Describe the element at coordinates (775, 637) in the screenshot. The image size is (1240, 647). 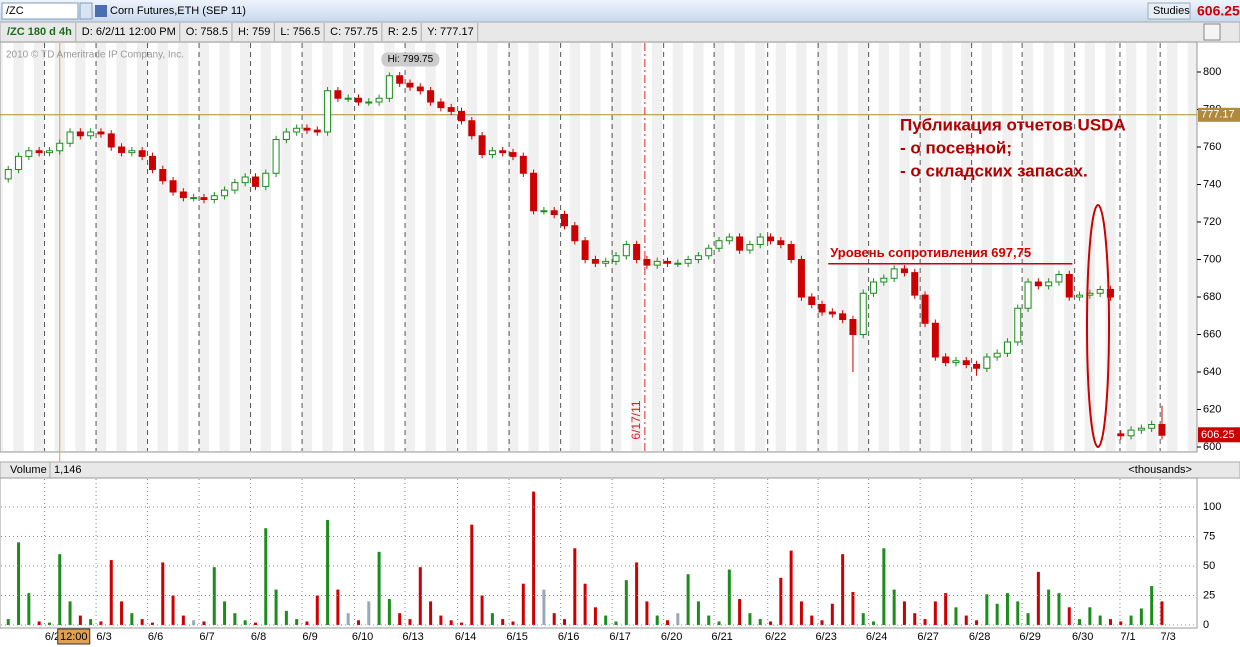
I see `x-tick-label: 6/22` at that location.